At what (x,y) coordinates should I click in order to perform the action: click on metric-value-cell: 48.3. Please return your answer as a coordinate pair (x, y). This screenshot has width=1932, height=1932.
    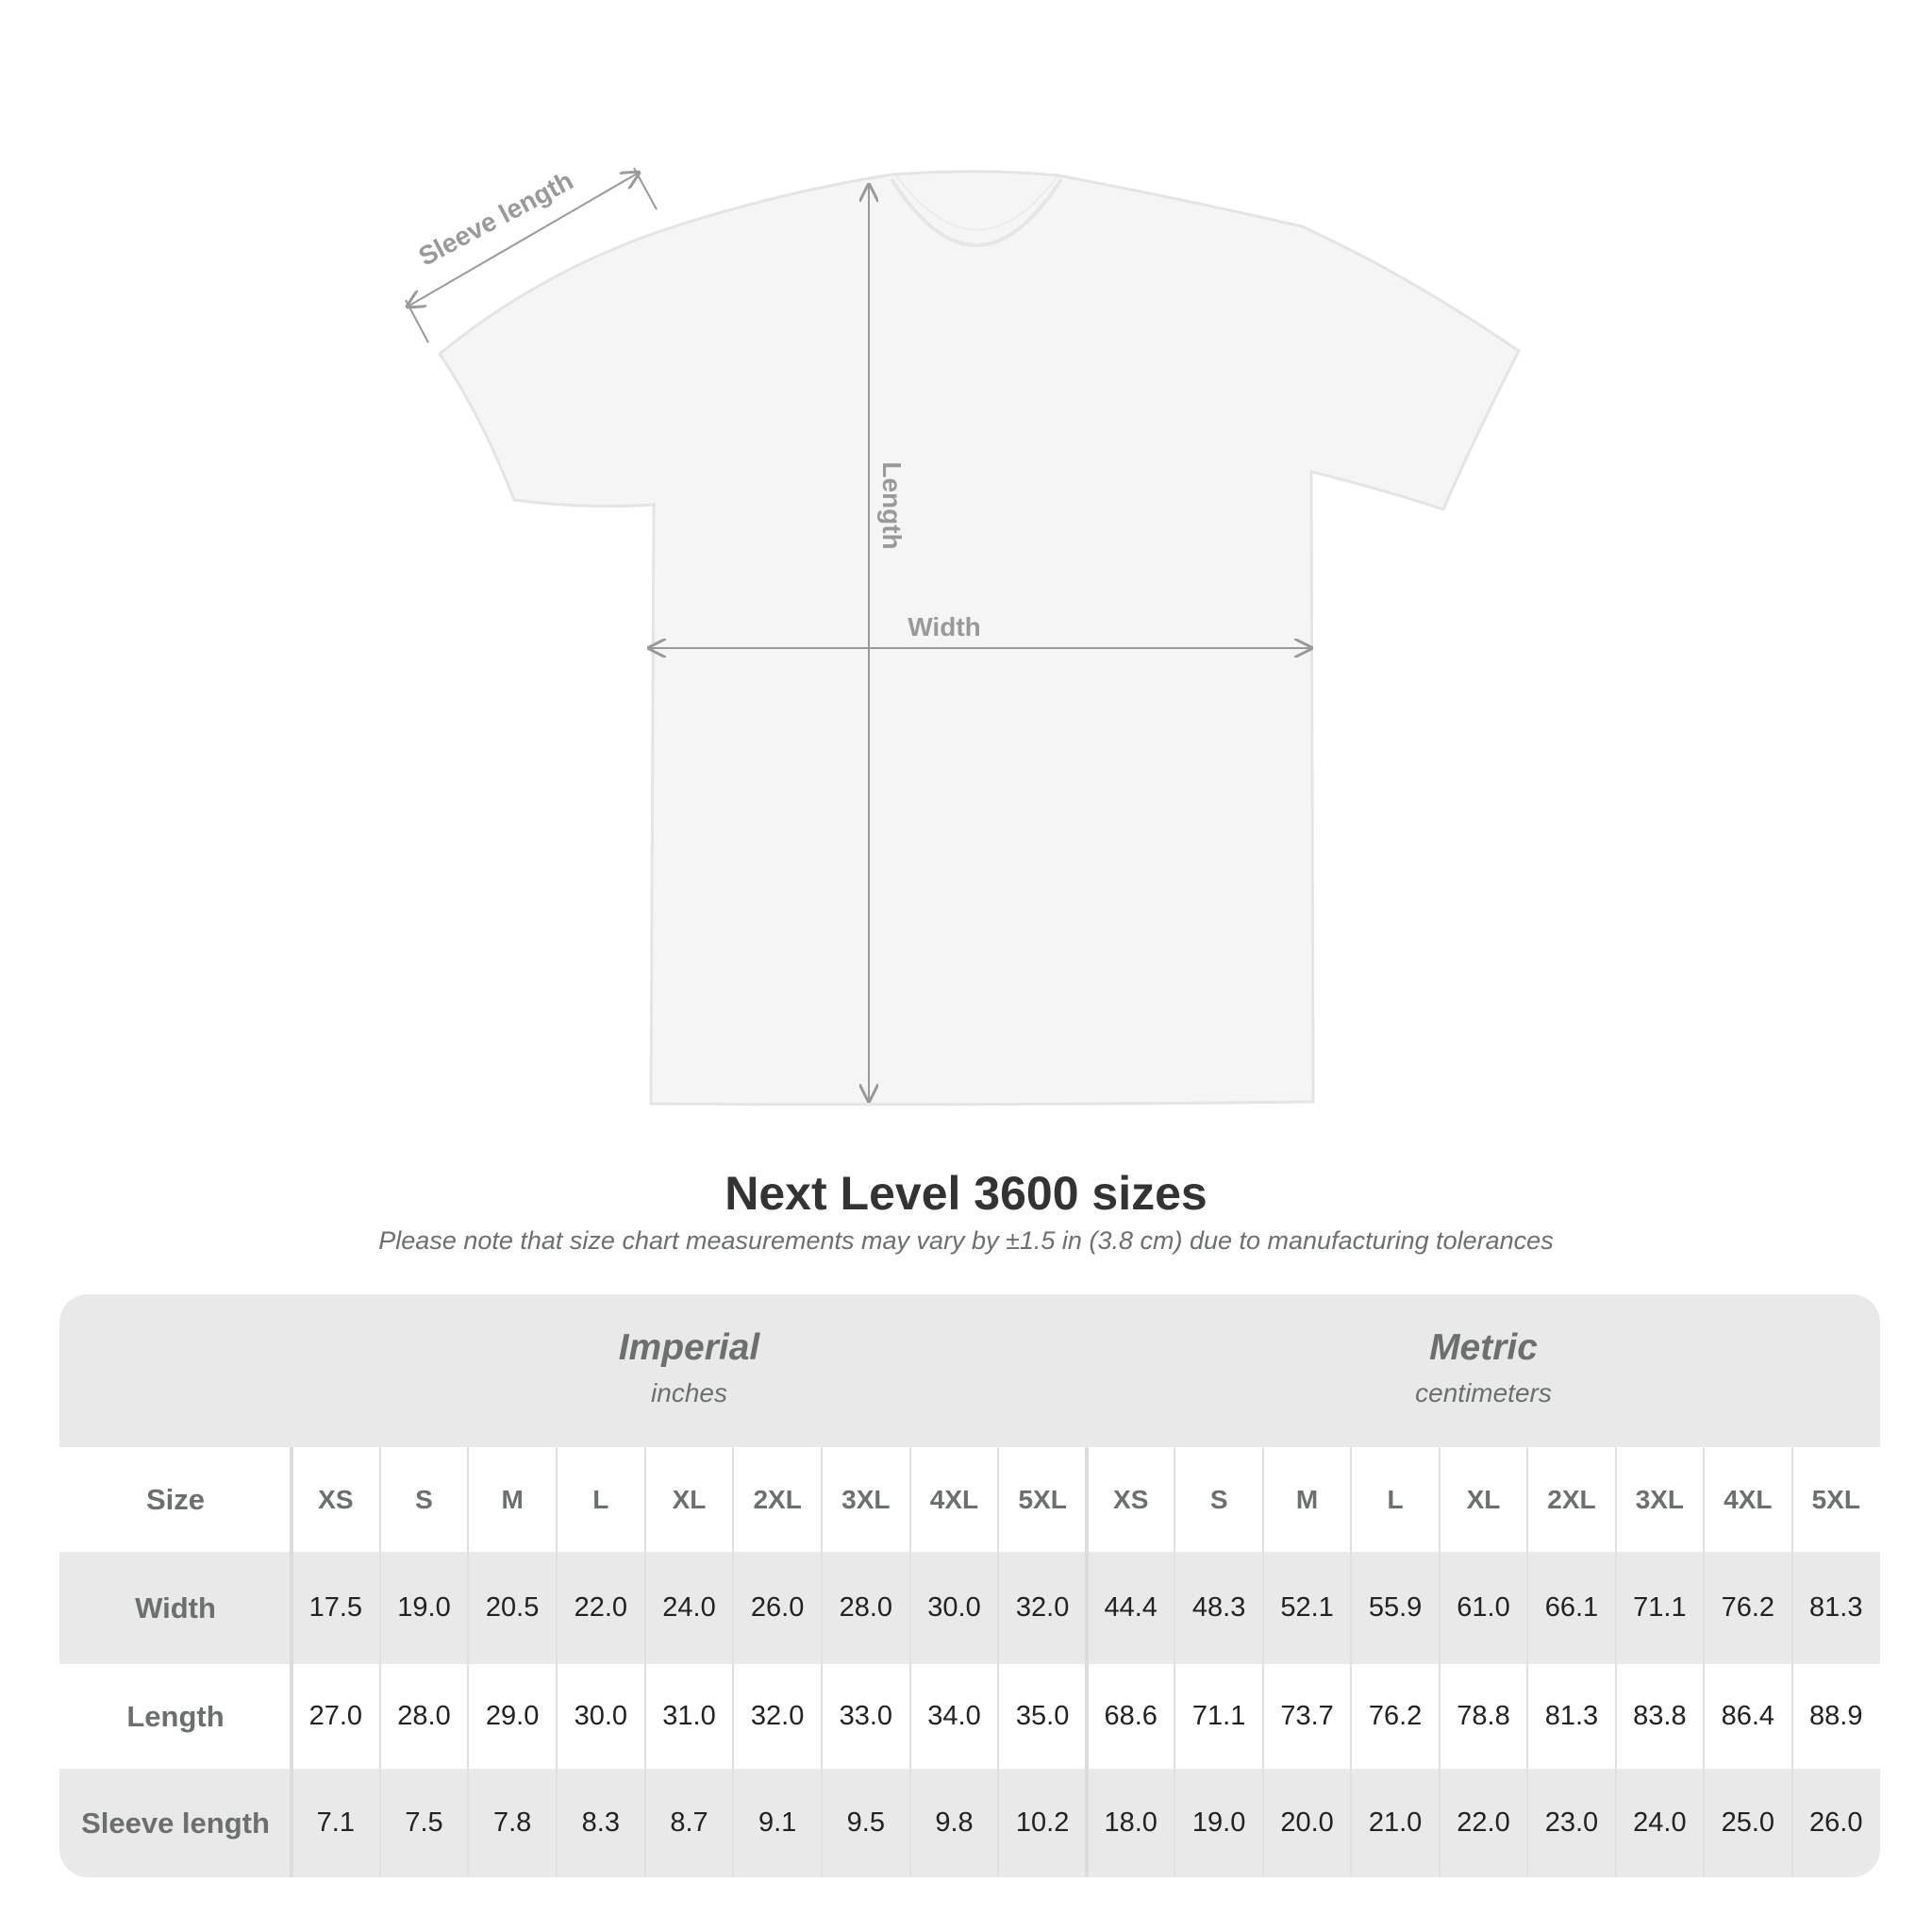
    Looking at the image, I should click on (1218, 1608).